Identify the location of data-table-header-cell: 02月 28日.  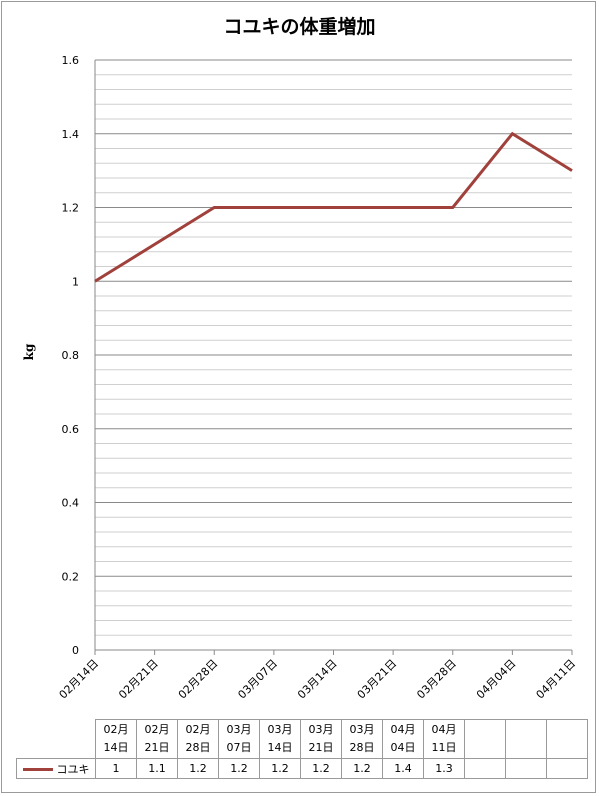
(198, 739).